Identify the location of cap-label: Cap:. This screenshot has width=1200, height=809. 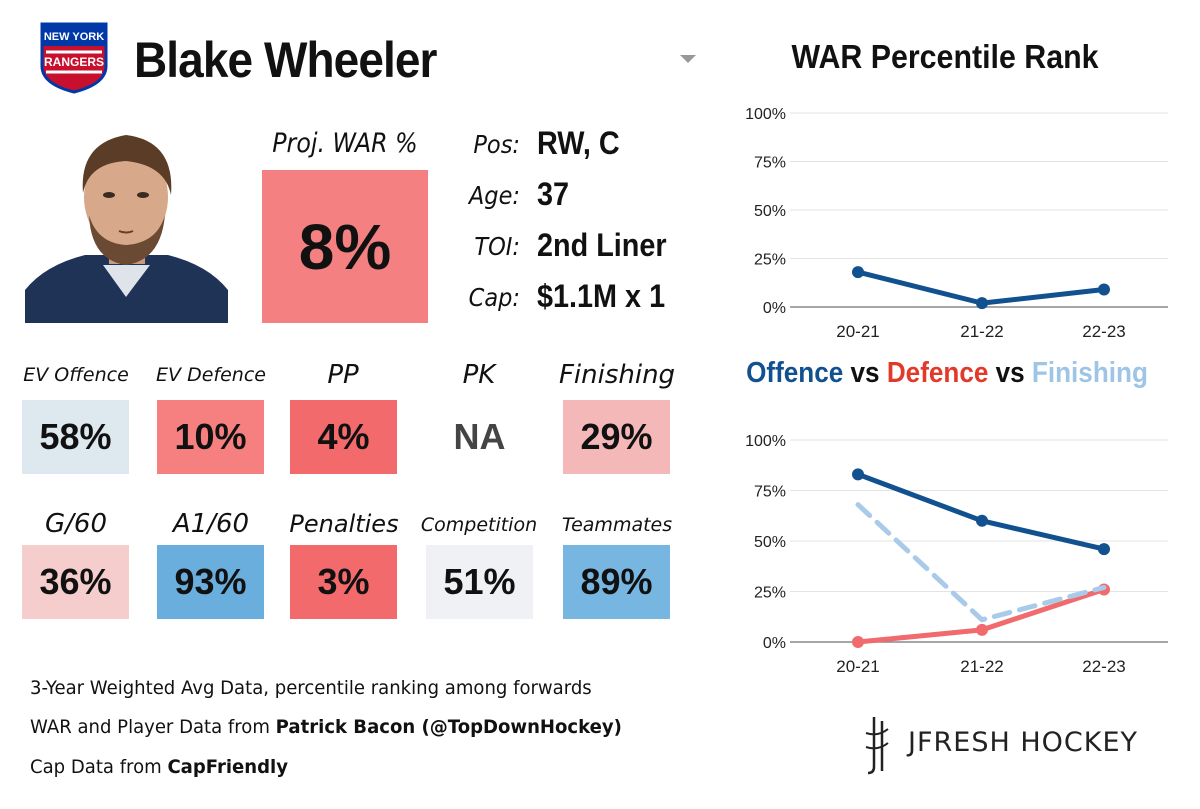
(494, 297).